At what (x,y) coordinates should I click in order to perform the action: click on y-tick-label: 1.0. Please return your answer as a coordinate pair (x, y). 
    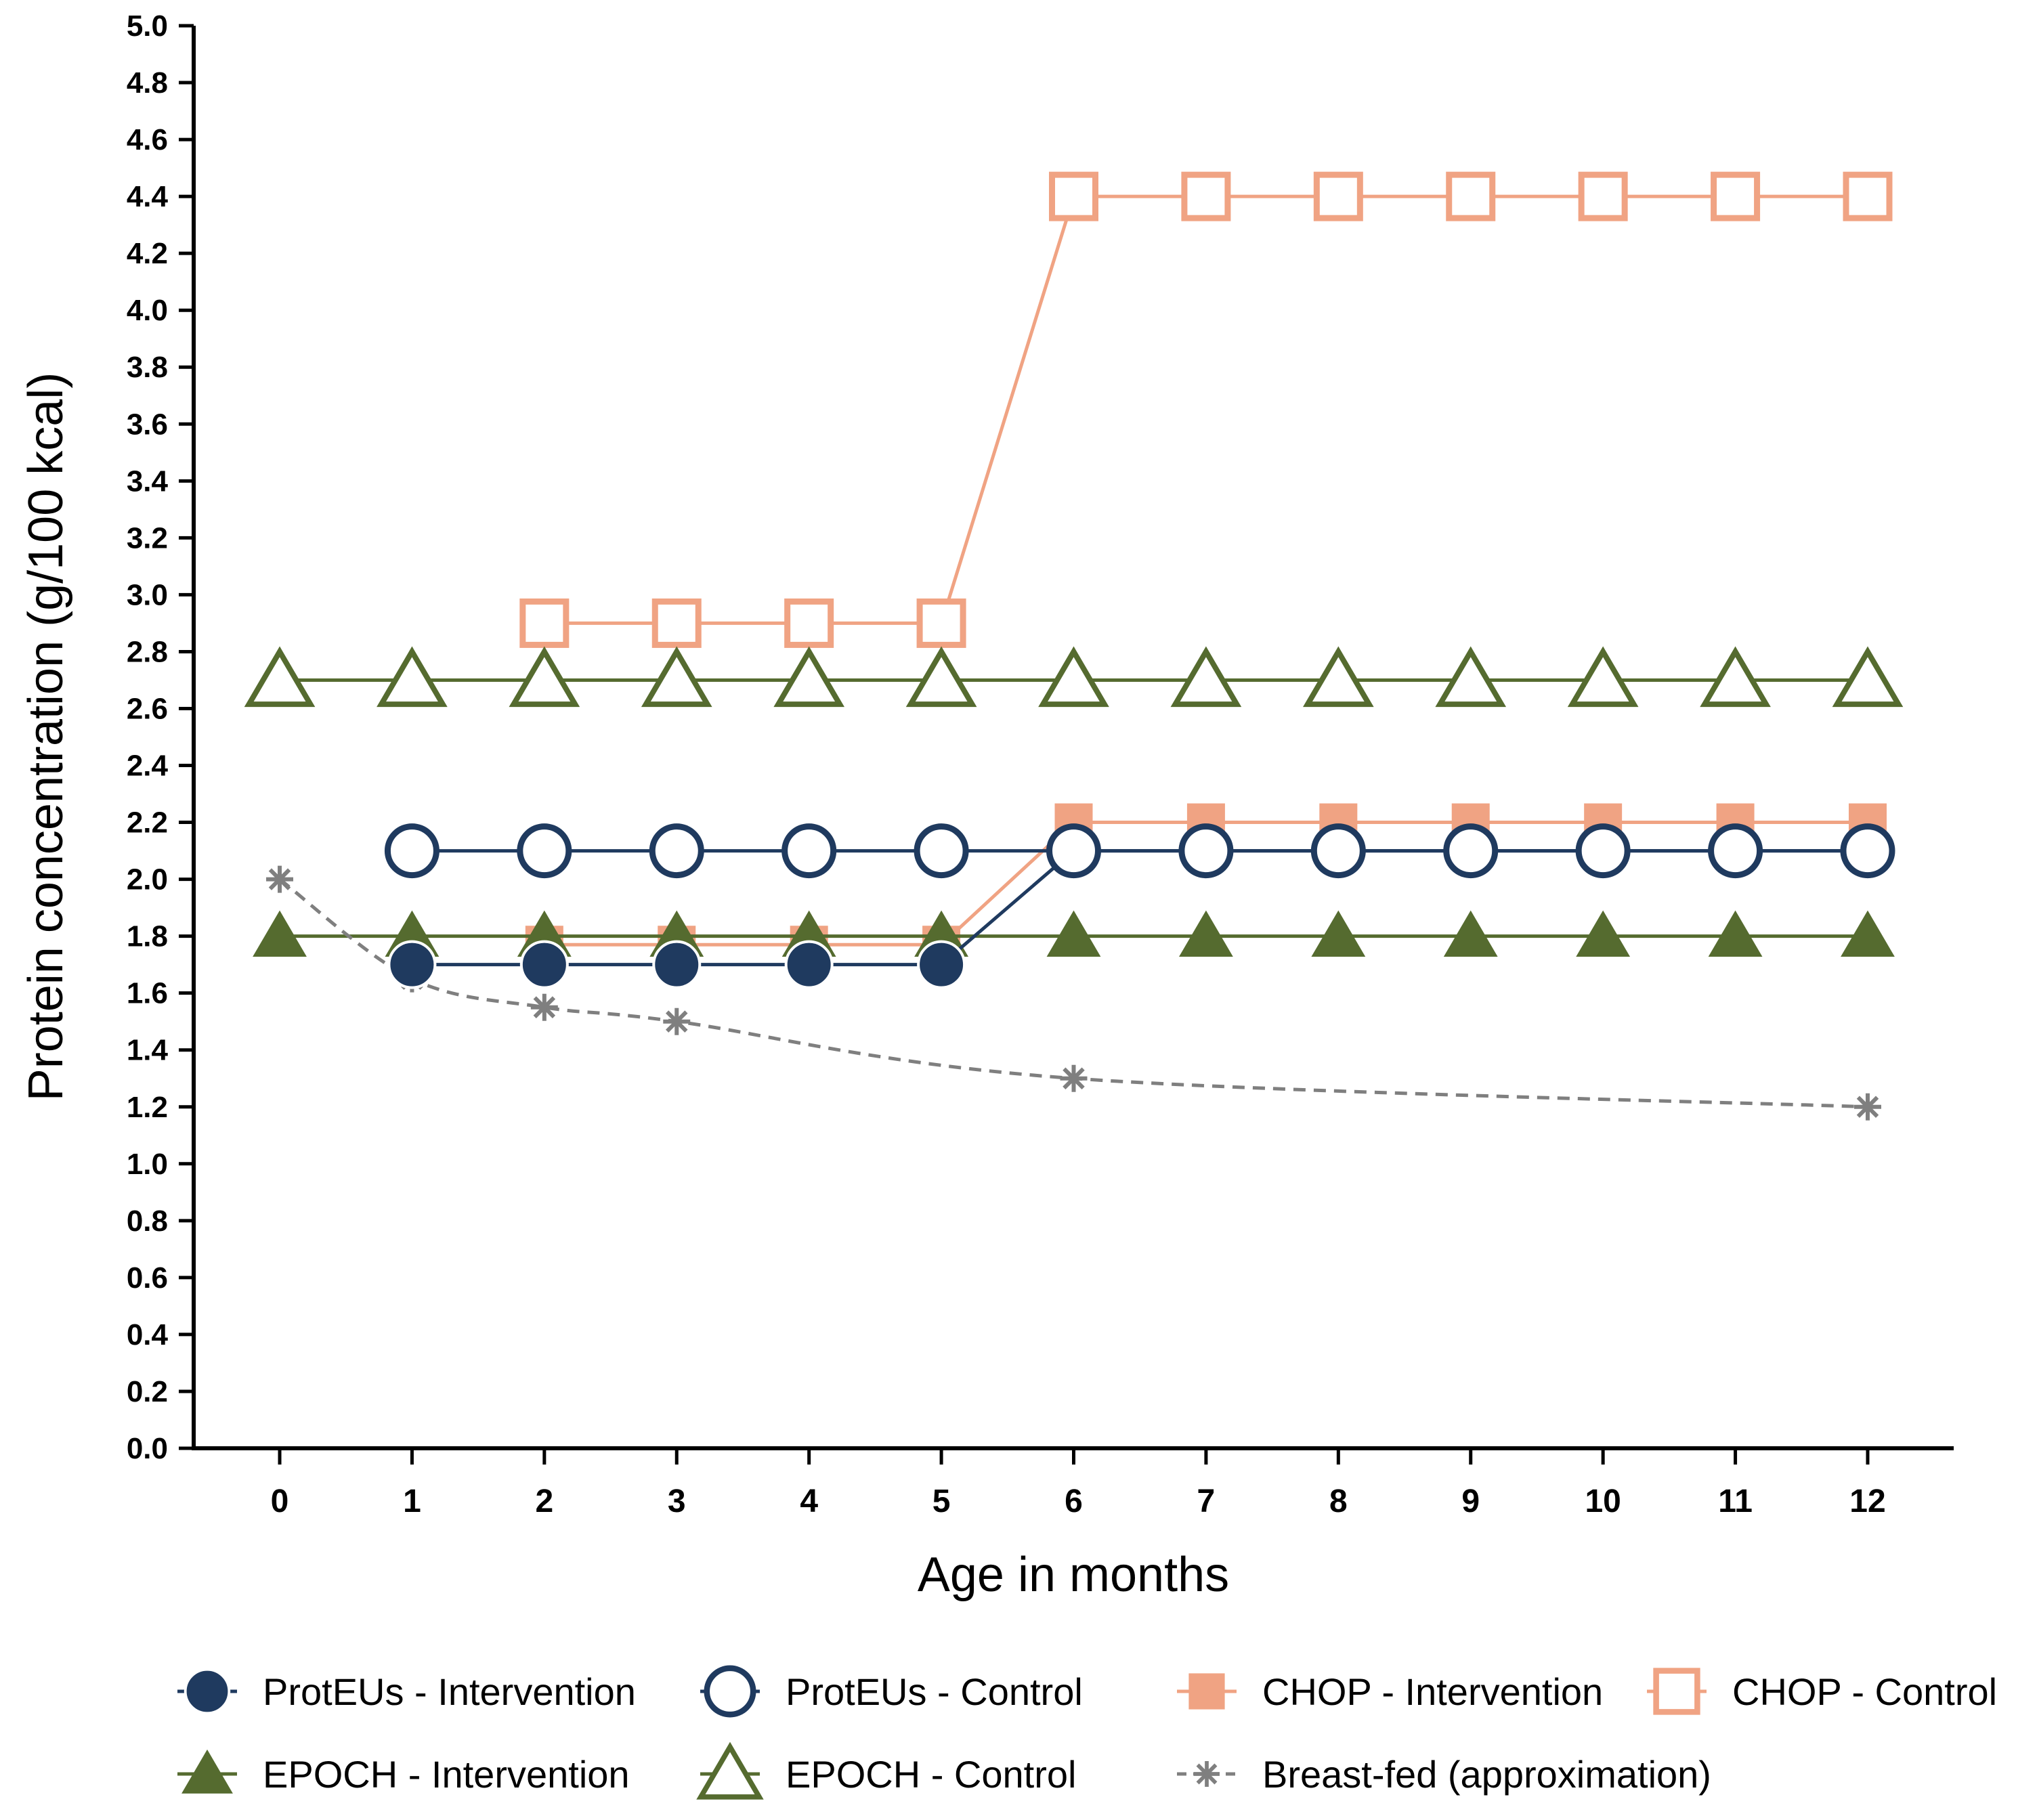
    Looking at the image, I should click on (148, 1165).